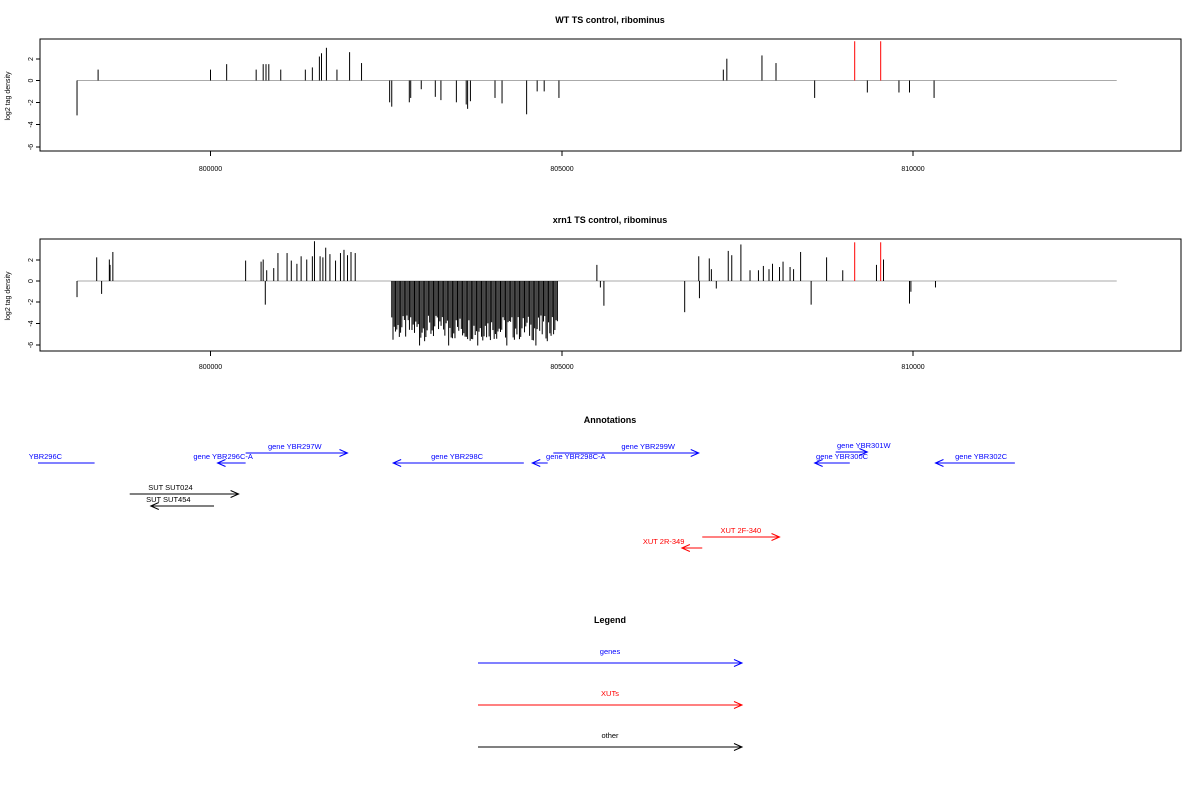 The image size is (1200, 800). What do you see at coordinates (457, 456) in the screenshot?
I see `annotation-label: gene YBR298C` at bounding box center [457, 456].